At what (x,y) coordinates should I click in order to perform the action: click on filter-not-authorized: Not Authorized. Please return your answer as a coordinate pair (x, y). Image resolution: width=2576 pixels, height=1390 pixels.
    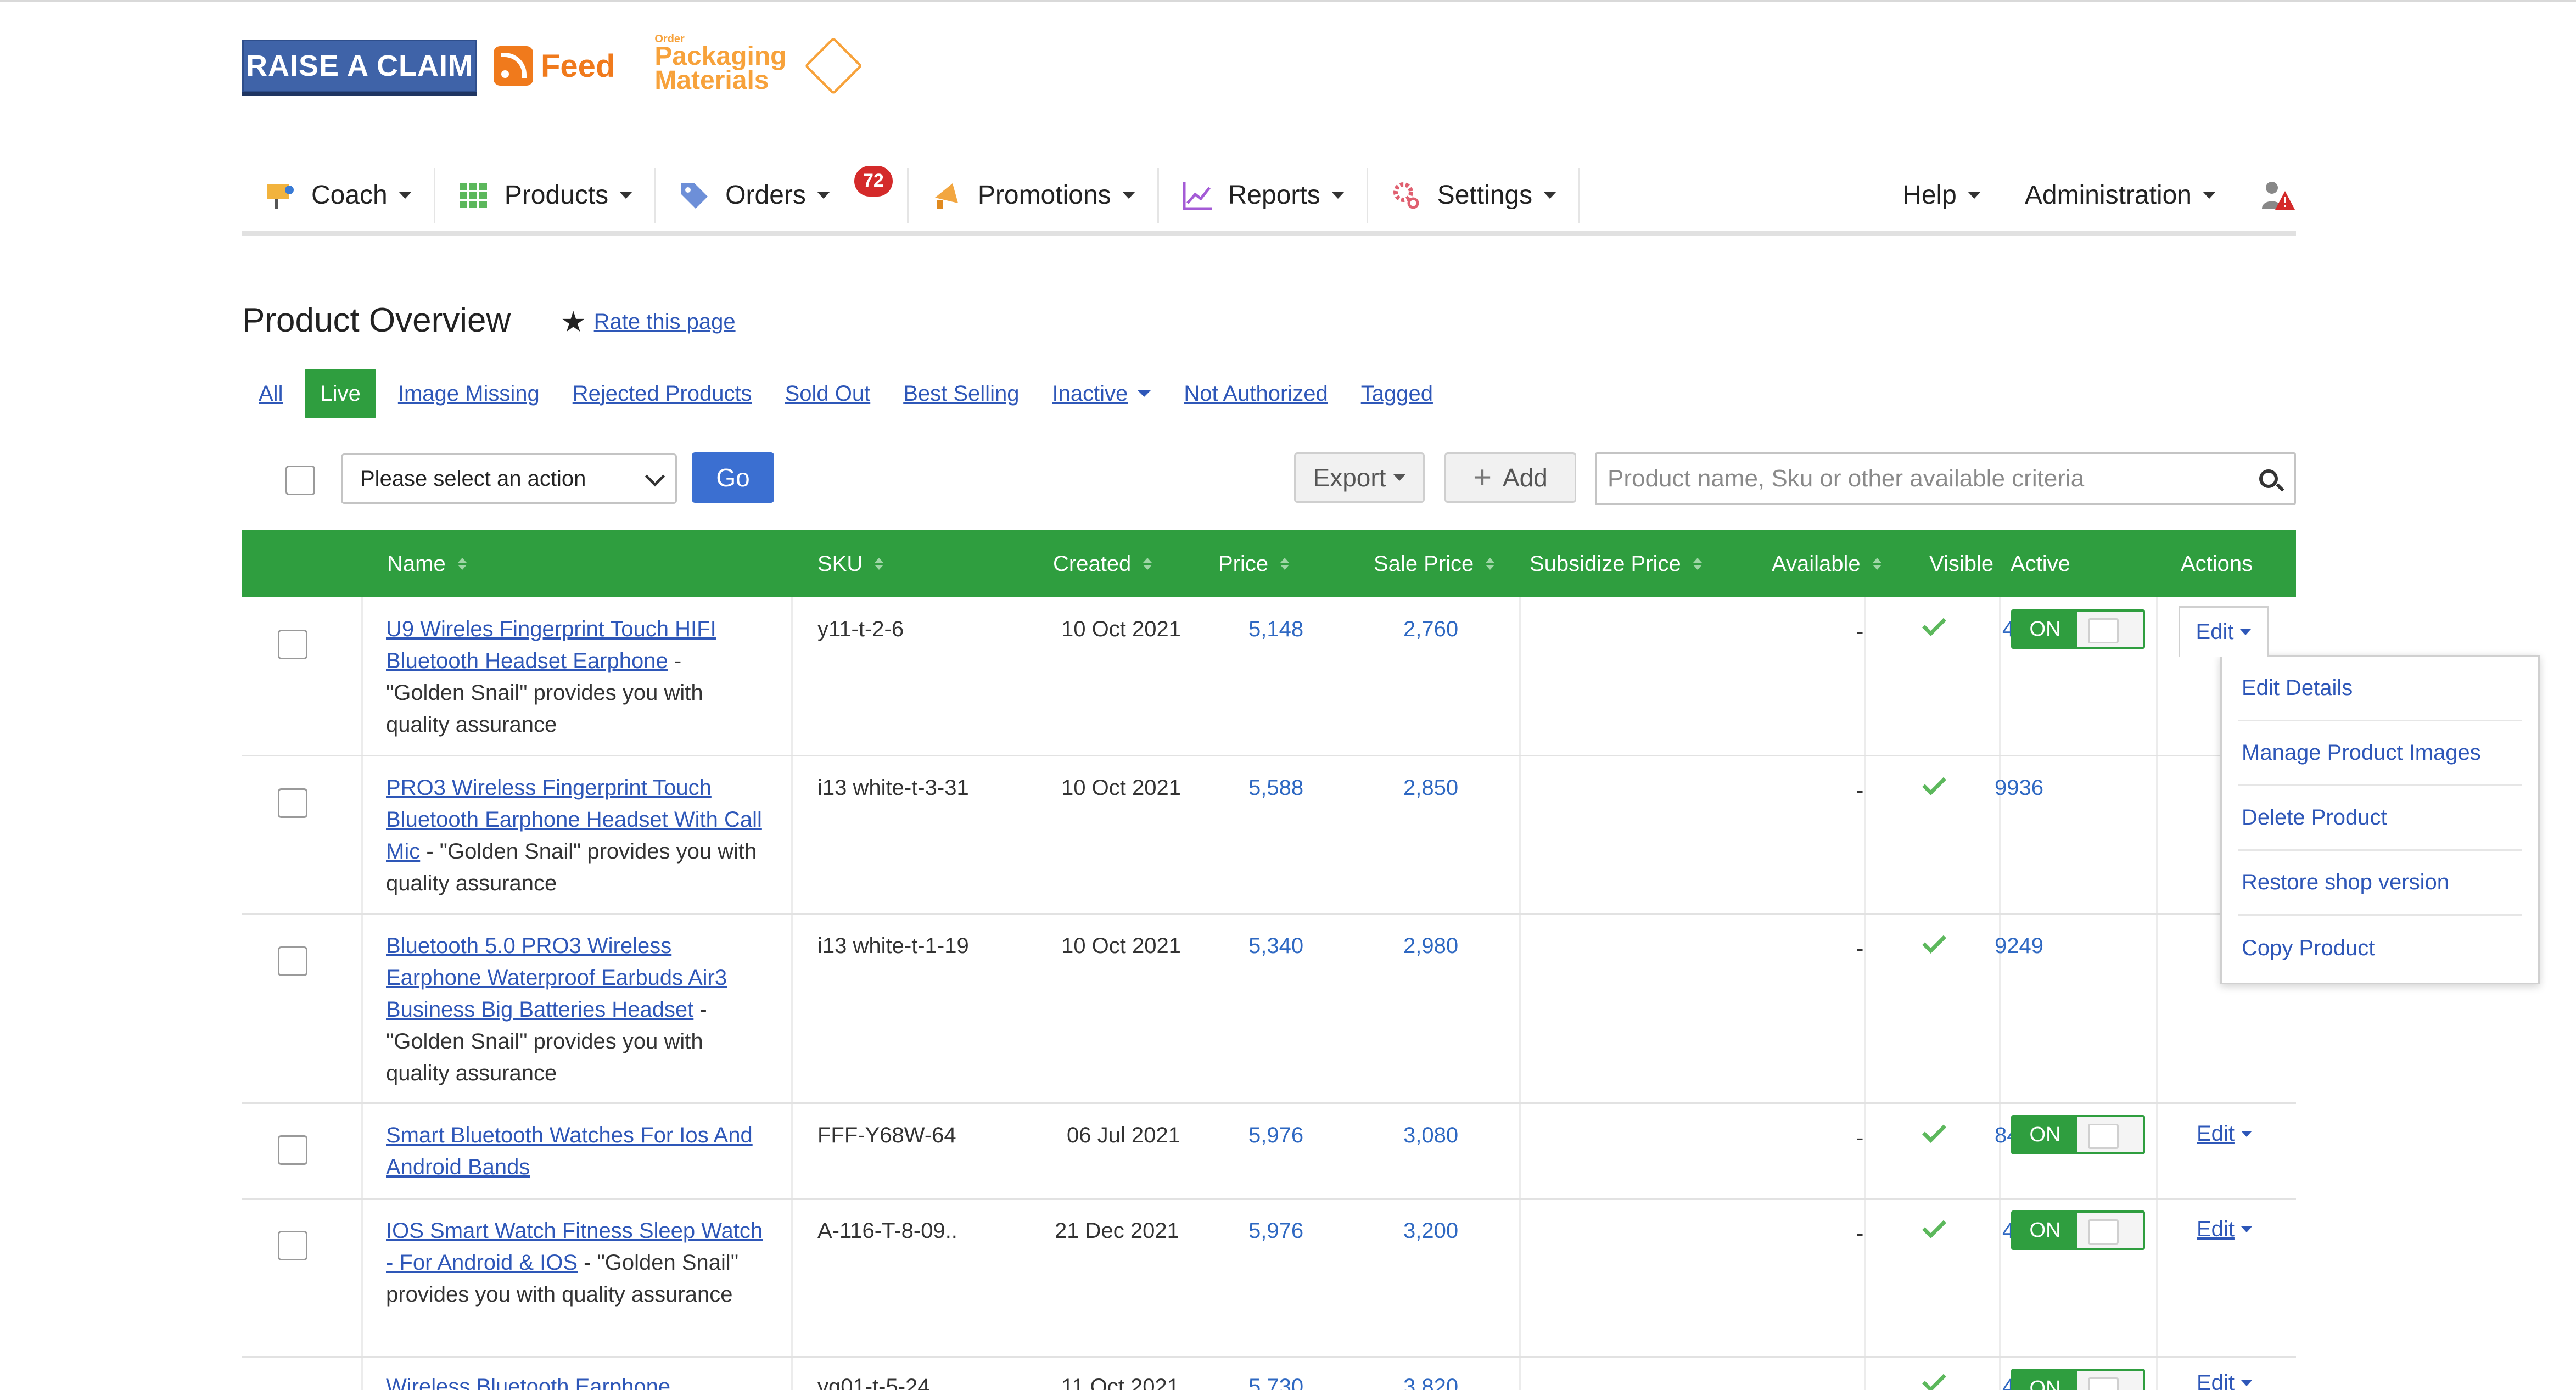
    Looking at the image, I should click on (1256, 393).